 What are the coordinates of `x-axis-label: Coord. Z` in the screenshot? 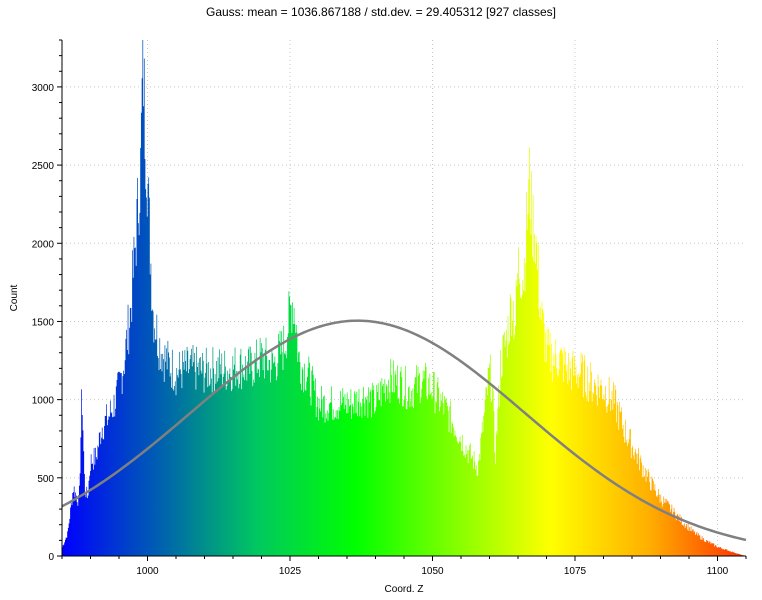 It's located at (404, 589).